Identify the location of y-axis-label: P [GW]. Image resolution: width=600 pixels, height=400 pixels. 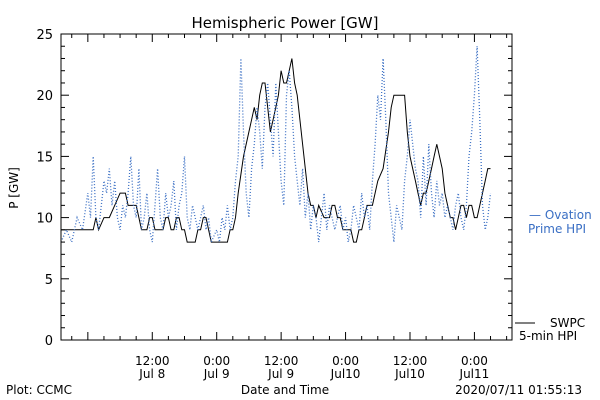
(14, 188).